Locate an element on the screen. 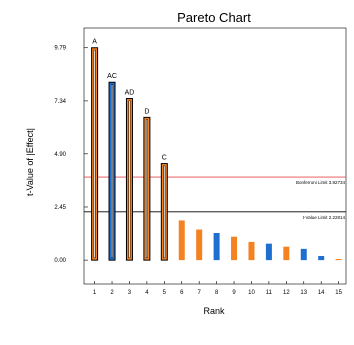  bar-label: C is located at coordinates (164, 158).